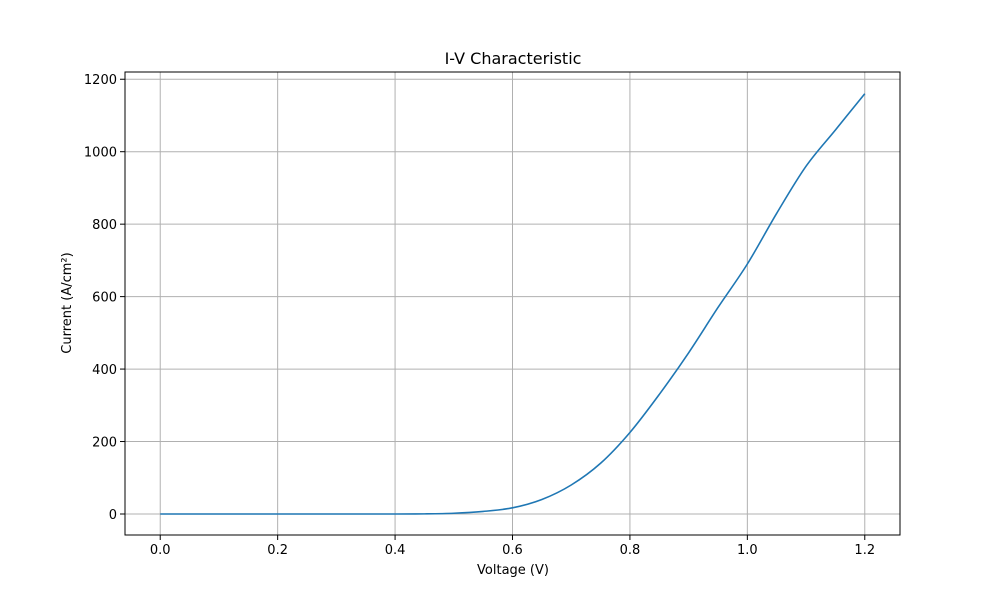 The image size is (1000, 600). What do you see at coordinates (100, 80) in the screenshot?
I see `y-tick-label: 1200` at bounding box center [100, 80].